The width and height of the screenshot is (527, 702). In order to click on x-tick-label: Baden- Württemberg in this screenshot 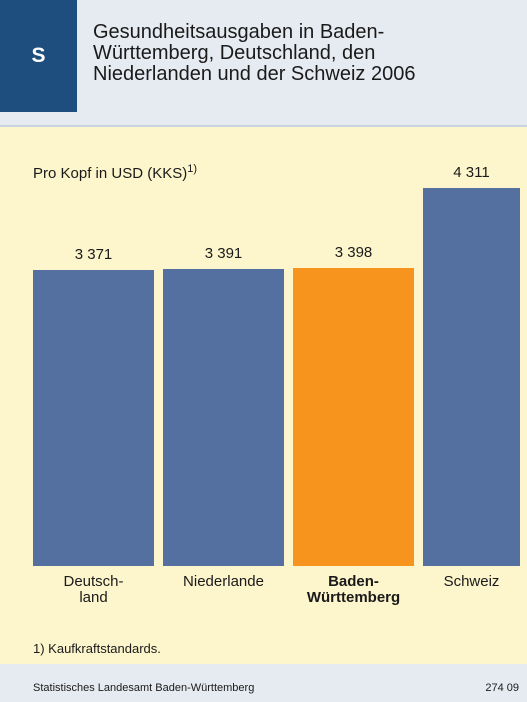, I will do `click(353, 589)`.